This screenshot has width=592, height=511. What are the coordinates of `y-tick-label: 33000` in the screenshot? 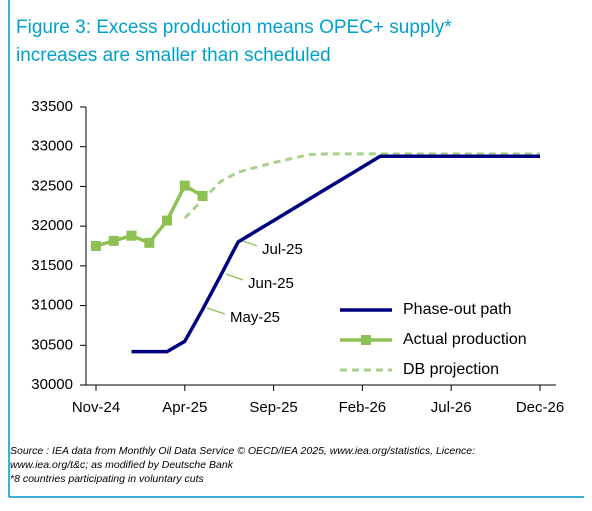 It's located at (52, 146).